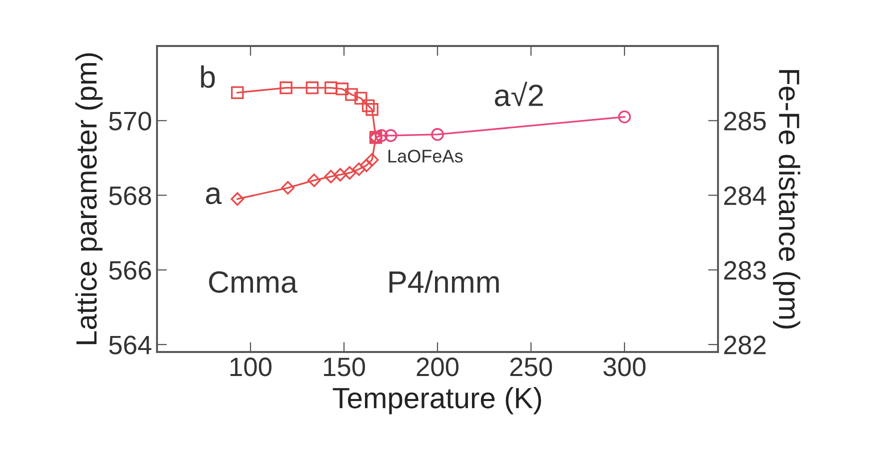 The width and height of the screenshot is (885, 461). I want to click on x-tick-label: 200, so click(437, 367).